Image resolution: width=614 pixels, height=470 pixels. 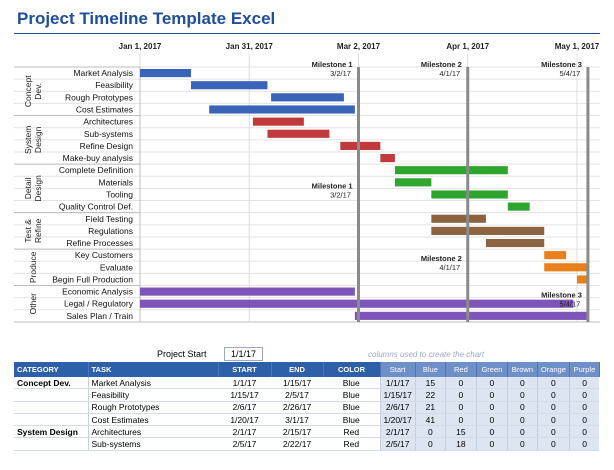 What do you see at coordinates (569, 304) in the screenshot?
I see `milestone-date: 5/4/17` at bounding box center [569, 304].